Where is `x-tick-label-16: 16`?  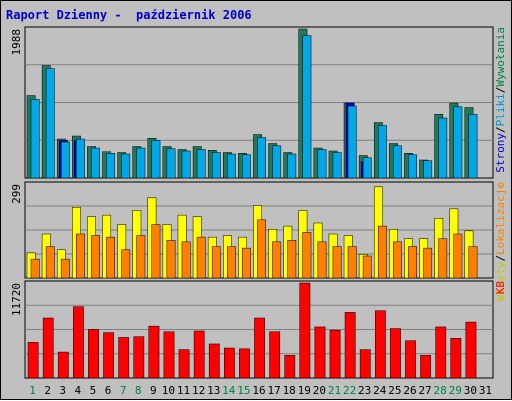 x-tick-label-16: 16 is located at coordinates (258, 390).